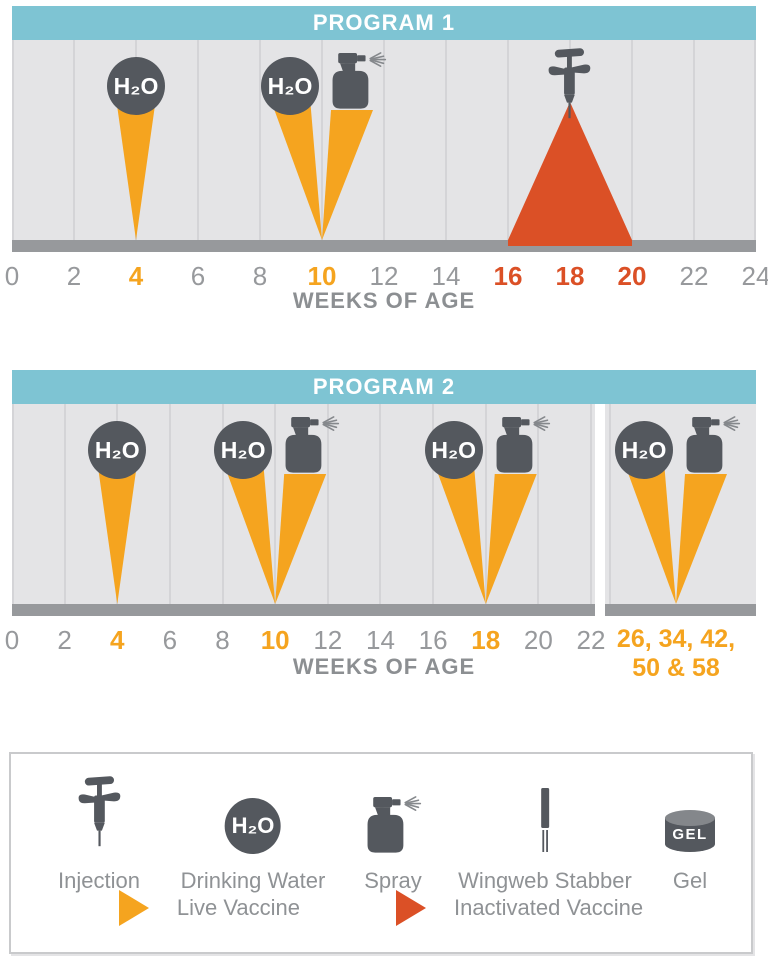 The height and width of the screenshot is (980, 768). I want to click on wingweb-stabber-icon, so click(545, 820).